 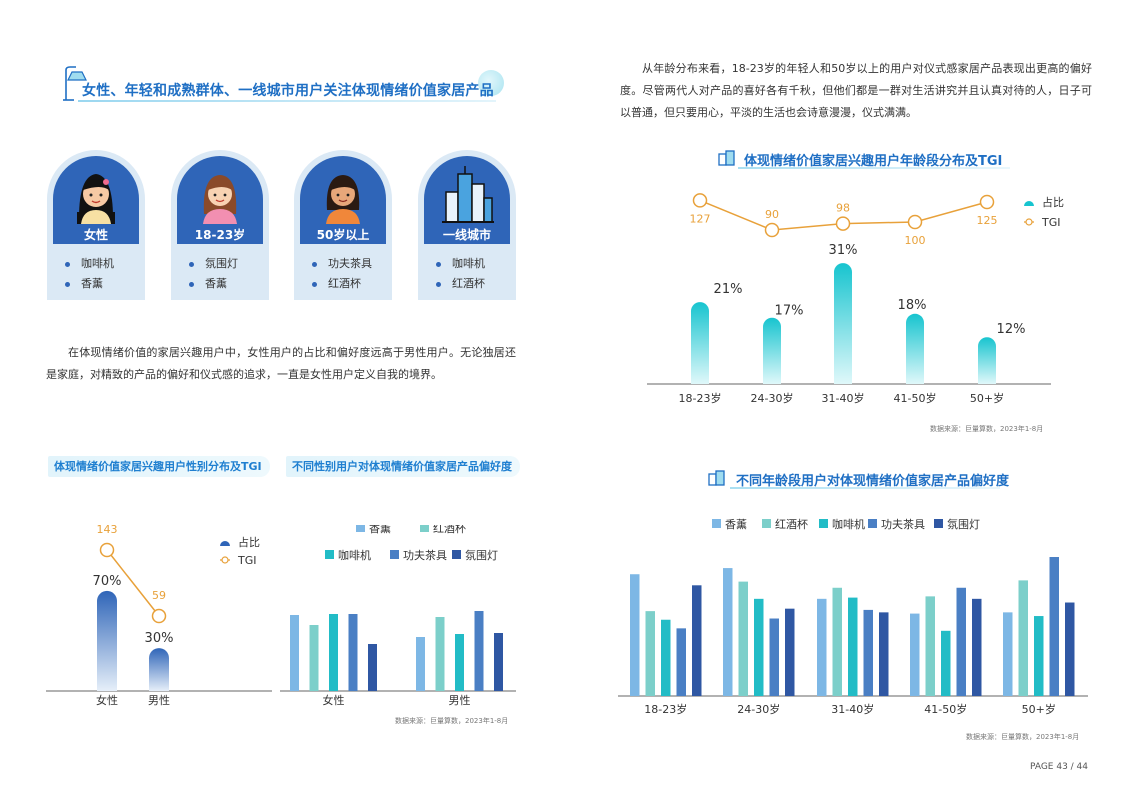 I want to click on data-label: 12%, so click(x=1011, y=329).